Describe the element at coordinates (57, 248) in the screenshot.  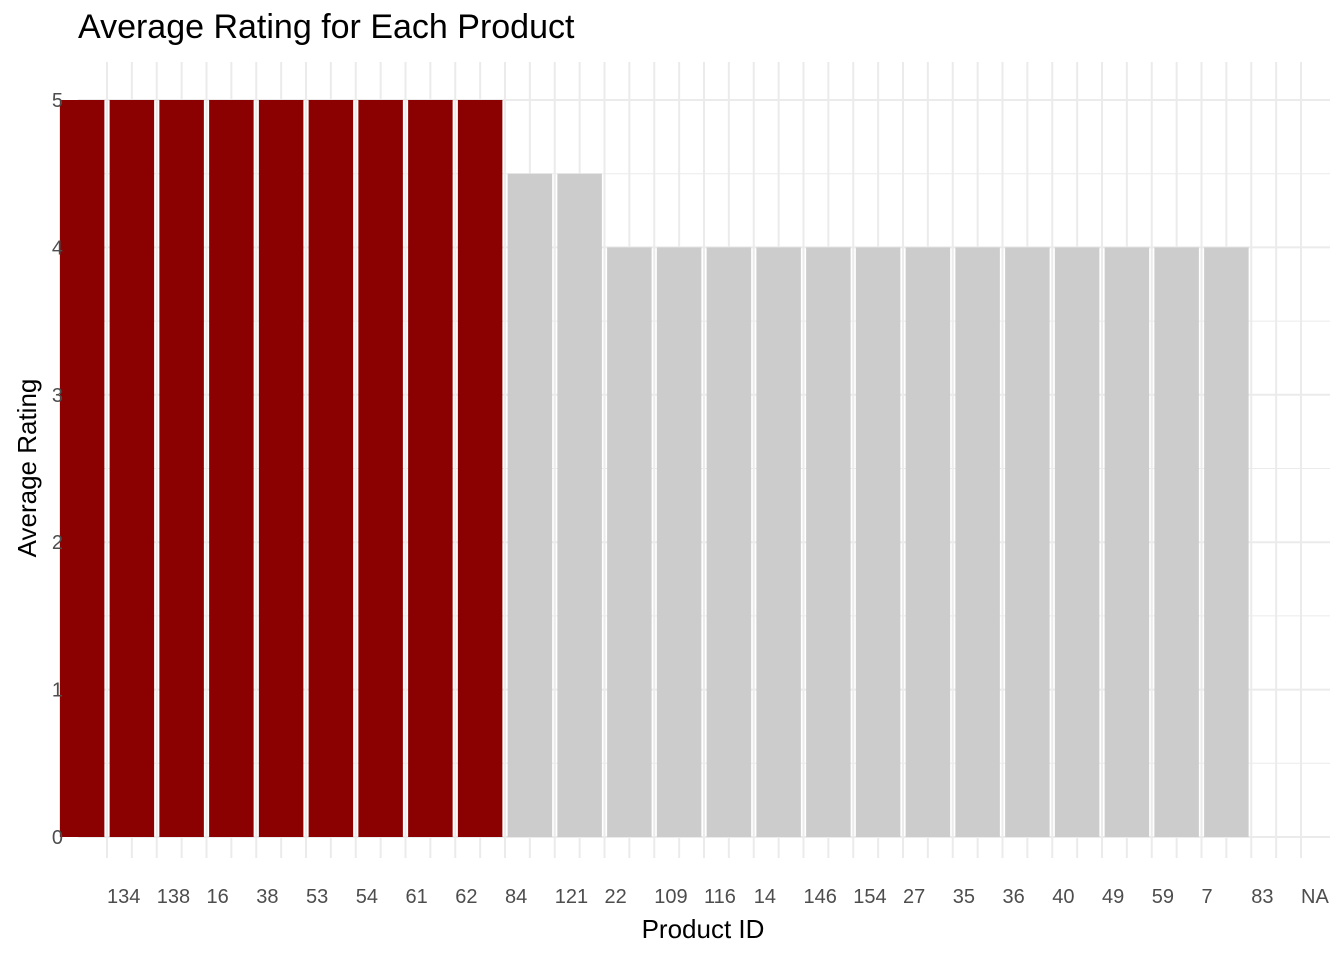
I see `y-tick-label: 4` at that location.